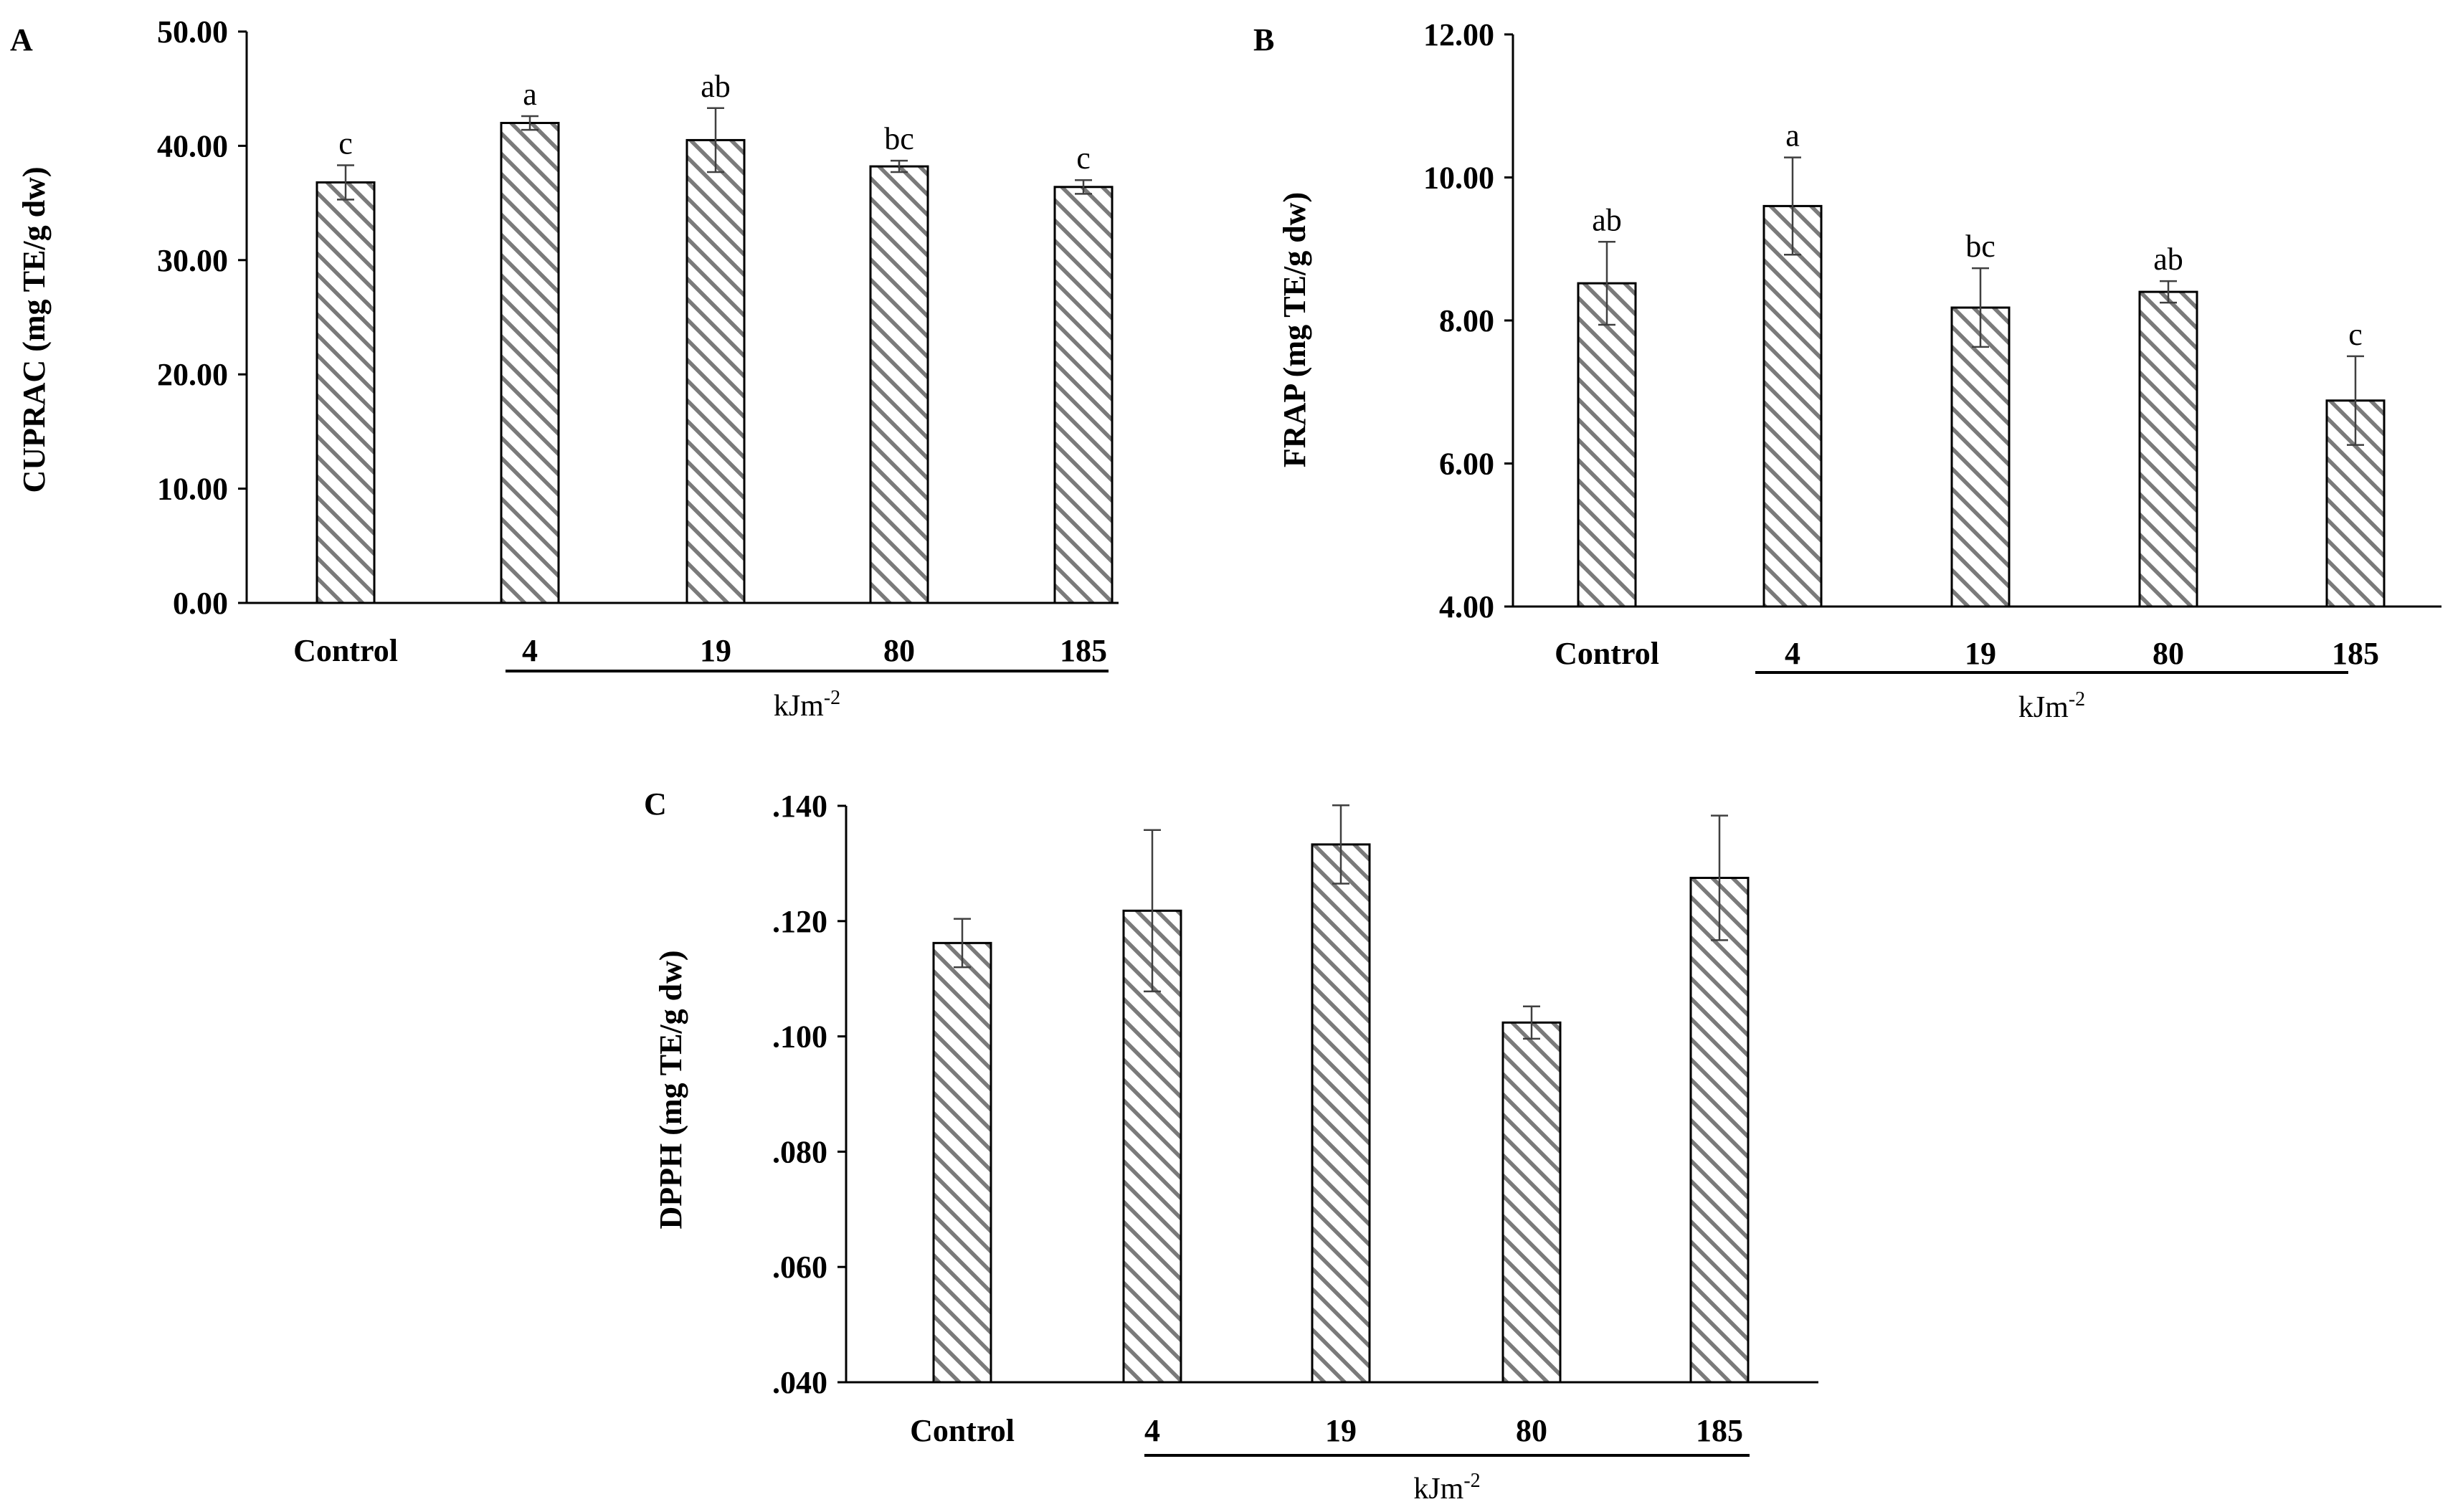 The width and height of the screenshot is (2463, 1512). What do you see at coordinates (799, 1094) in the screenshot?
I see `y-tick-labels: .040 .060 .080 .100 .120 .140` at bounding box center [799, 1094].